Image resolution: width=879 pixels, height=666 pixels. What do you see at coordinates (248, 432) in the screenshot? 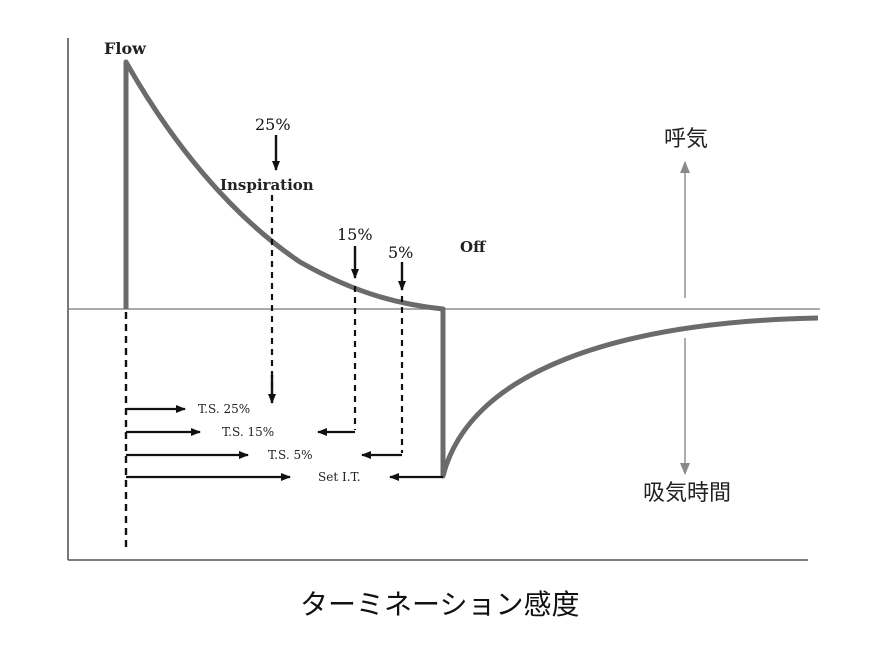
I see `ts15-label: T.S. 15%` at bounding box center [248, 432].